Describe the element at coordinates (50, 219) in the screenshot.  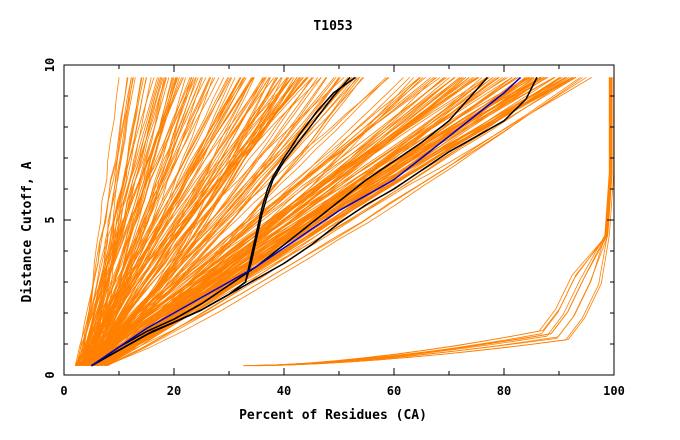
I see `y-tick-label: 5` at that location.